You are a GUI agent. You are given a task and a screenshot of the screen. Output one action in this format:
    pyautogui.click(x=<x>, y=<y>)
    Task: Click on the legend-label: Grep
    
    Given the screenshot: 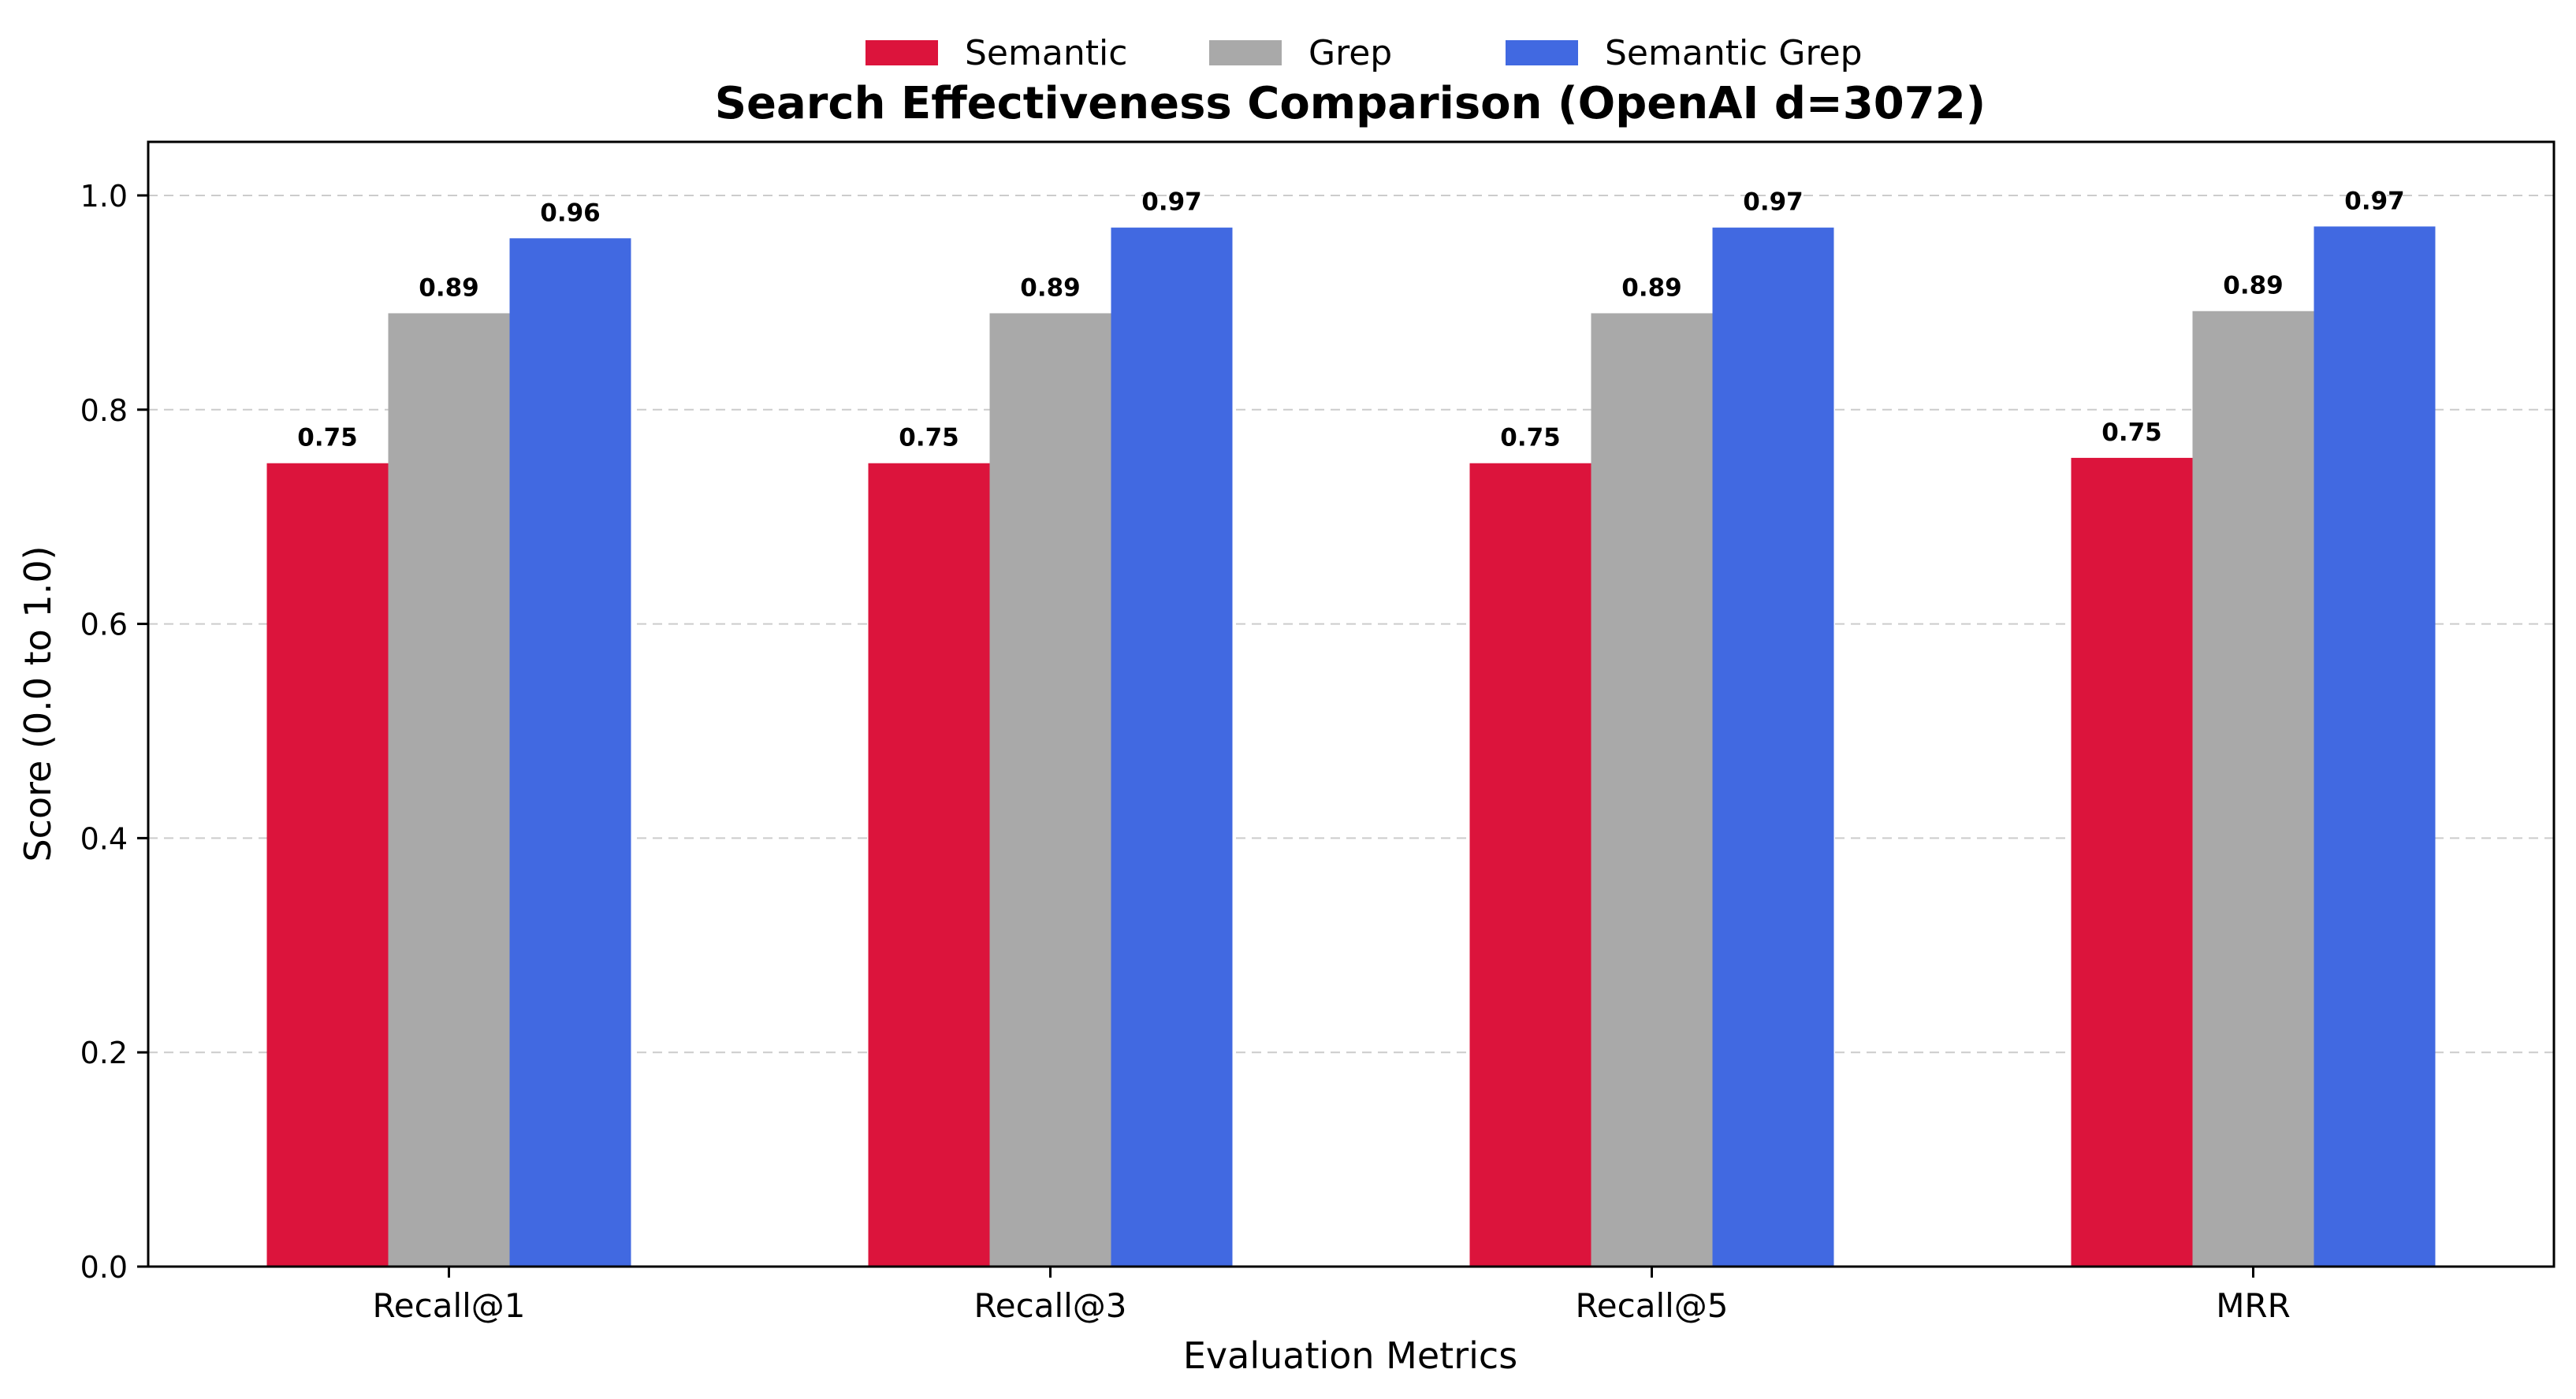 What is the action you would take?
    pyautogui.click(x=1350, y=53)
    